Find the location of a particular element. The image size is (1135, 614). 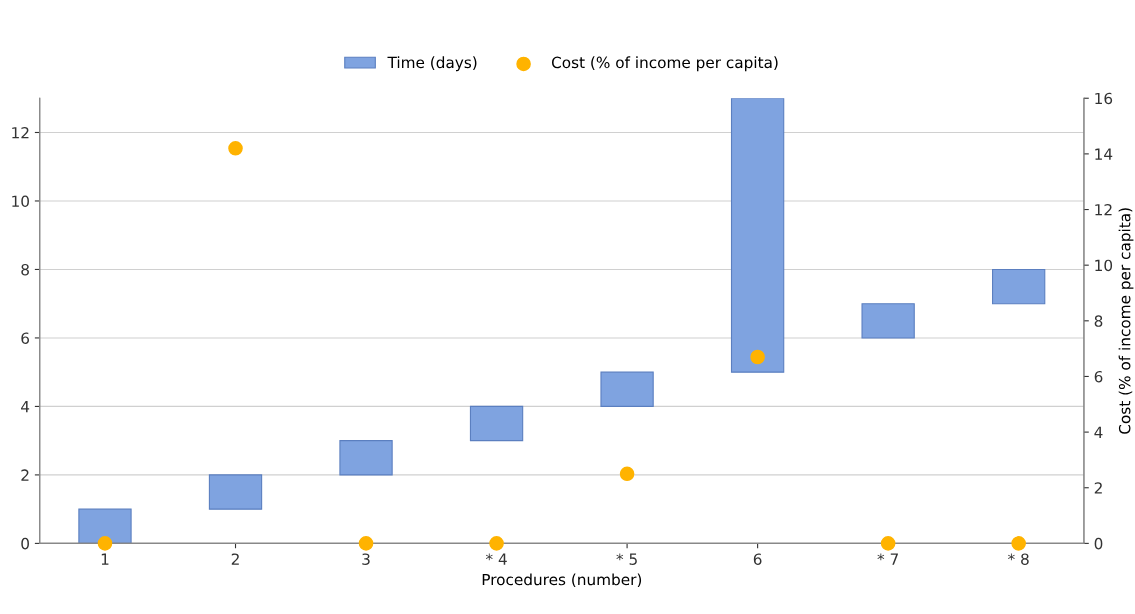

y-tick-label: 4 is located at coordinates (25, 407).